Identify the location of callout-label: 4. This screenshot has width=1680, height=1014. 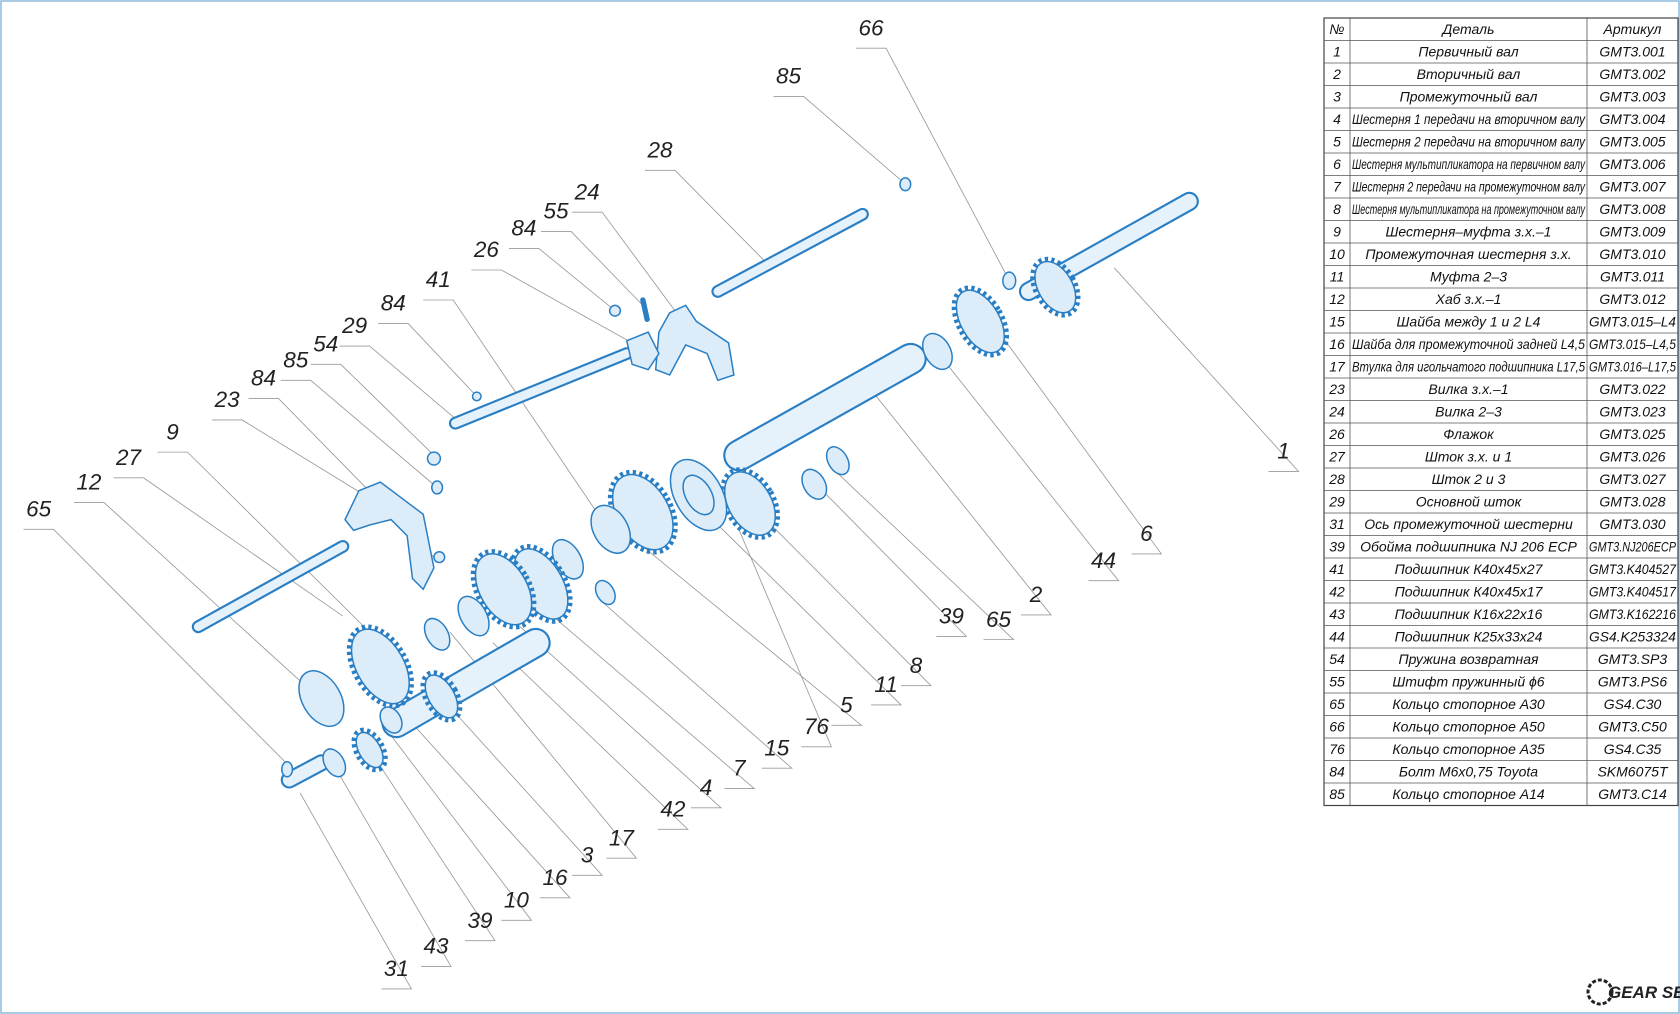
(706, 787).